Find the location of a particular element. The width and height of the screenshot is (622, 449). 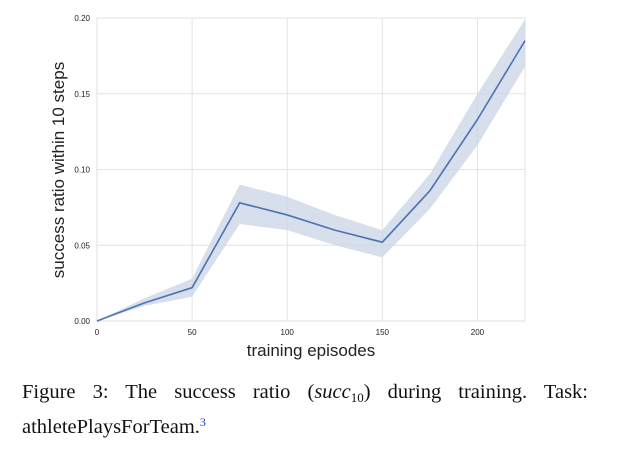

x-tick-label: 150 is located at coordinates (383, 332).